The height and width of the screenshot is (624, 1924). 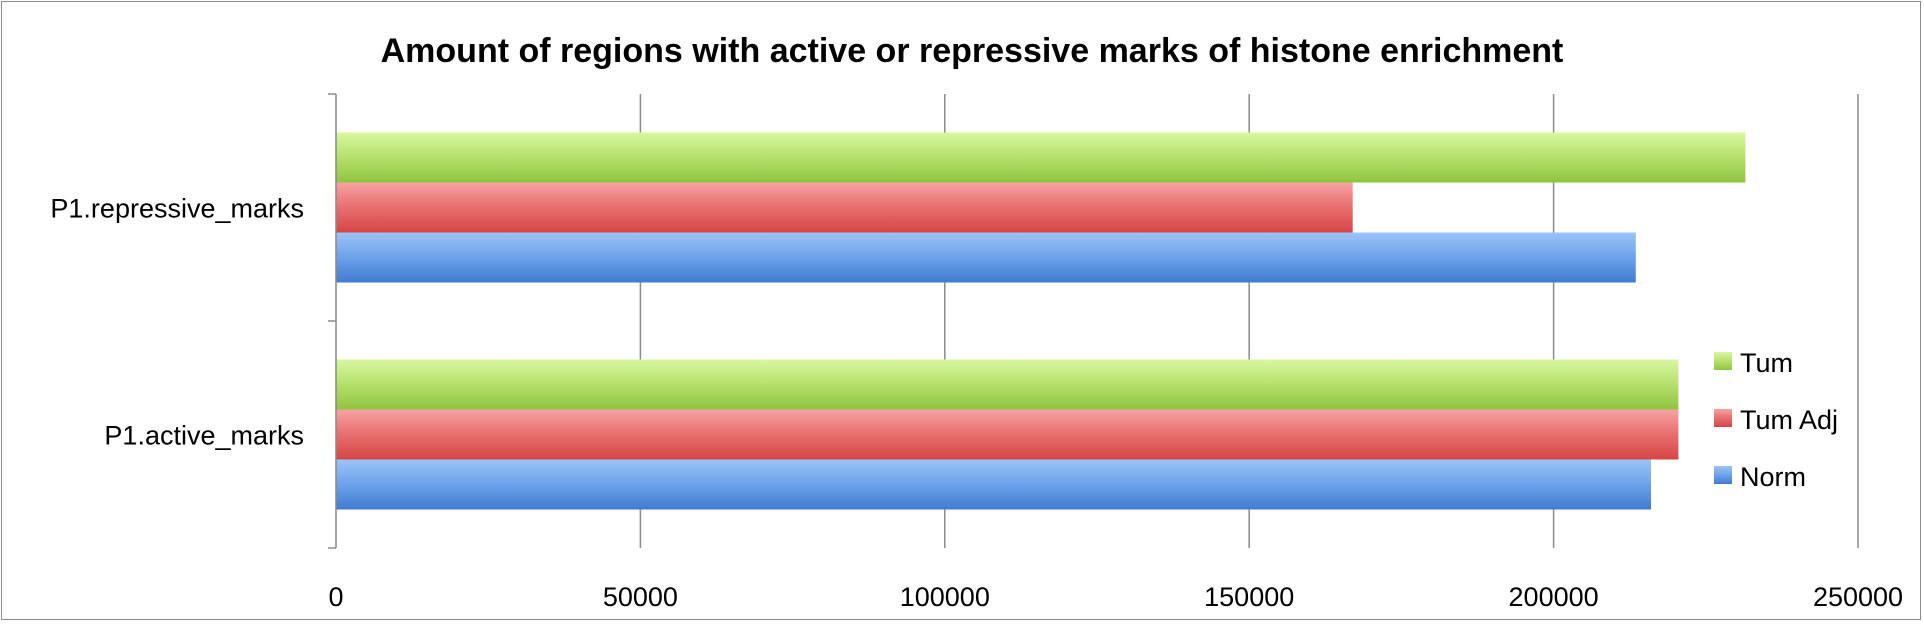 I want to click on x-tick-label: 250000, so click(x=1858, y=597).